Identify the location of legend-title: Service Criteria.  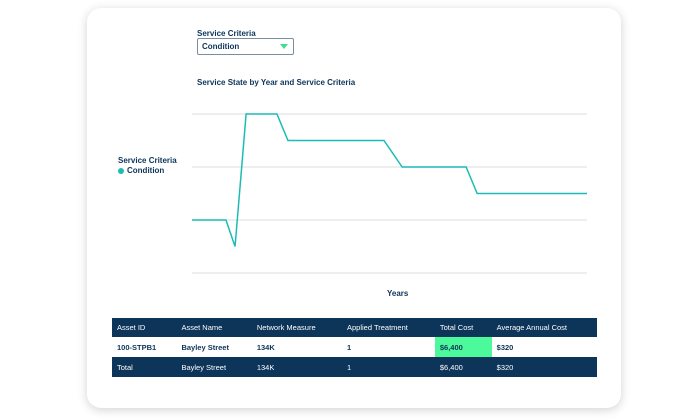
(147, 160).